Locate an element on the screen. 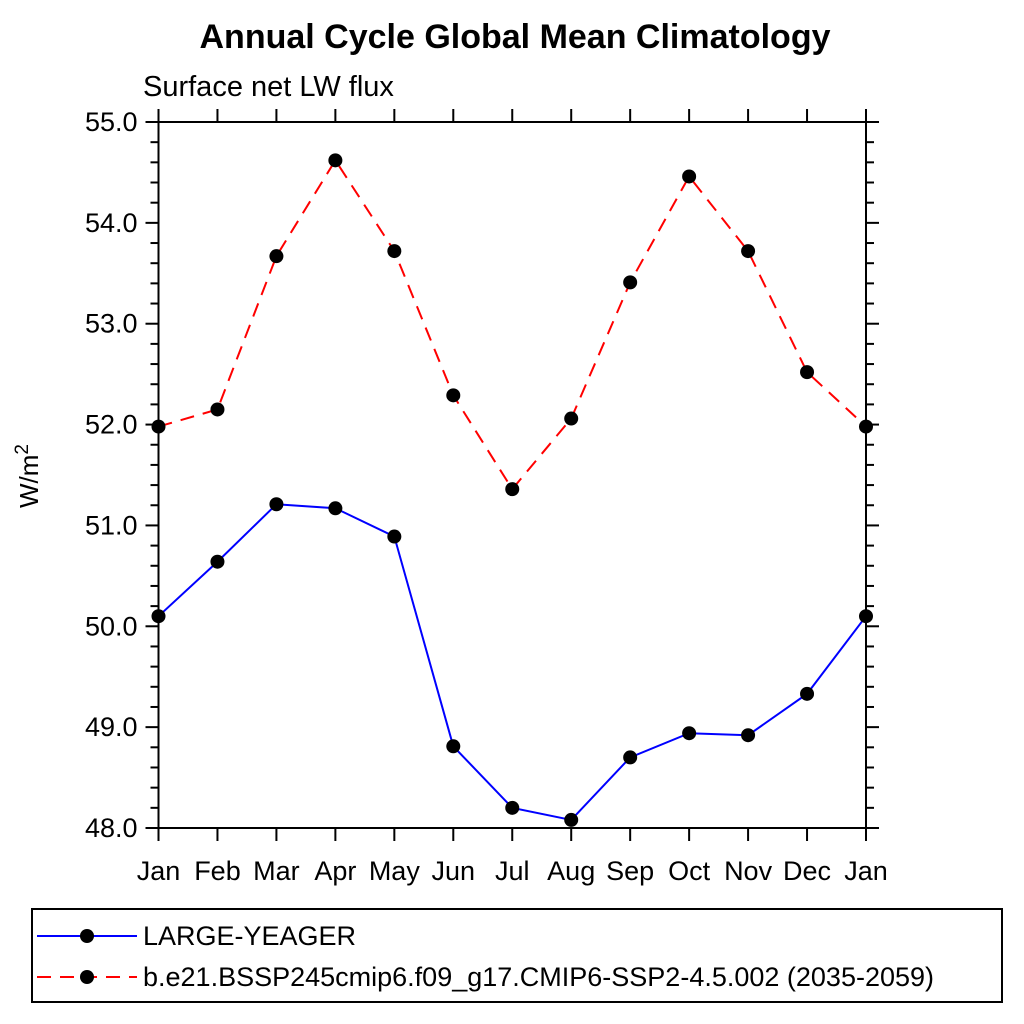 This screenshot has height=1024, width=1024. x-tick-label: May is located at coordinates (395, 871).